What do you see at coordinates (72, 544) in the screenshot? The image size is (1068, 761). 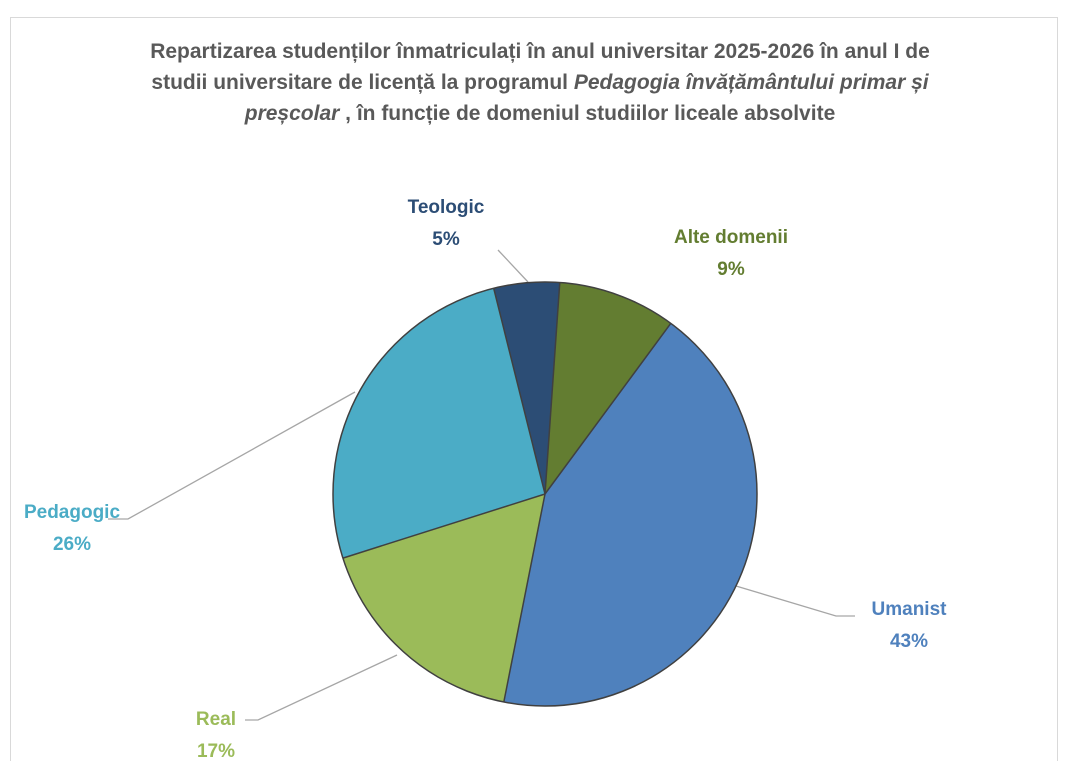 I see `slice-label-value: 26%` at bounding box center [72, 544].